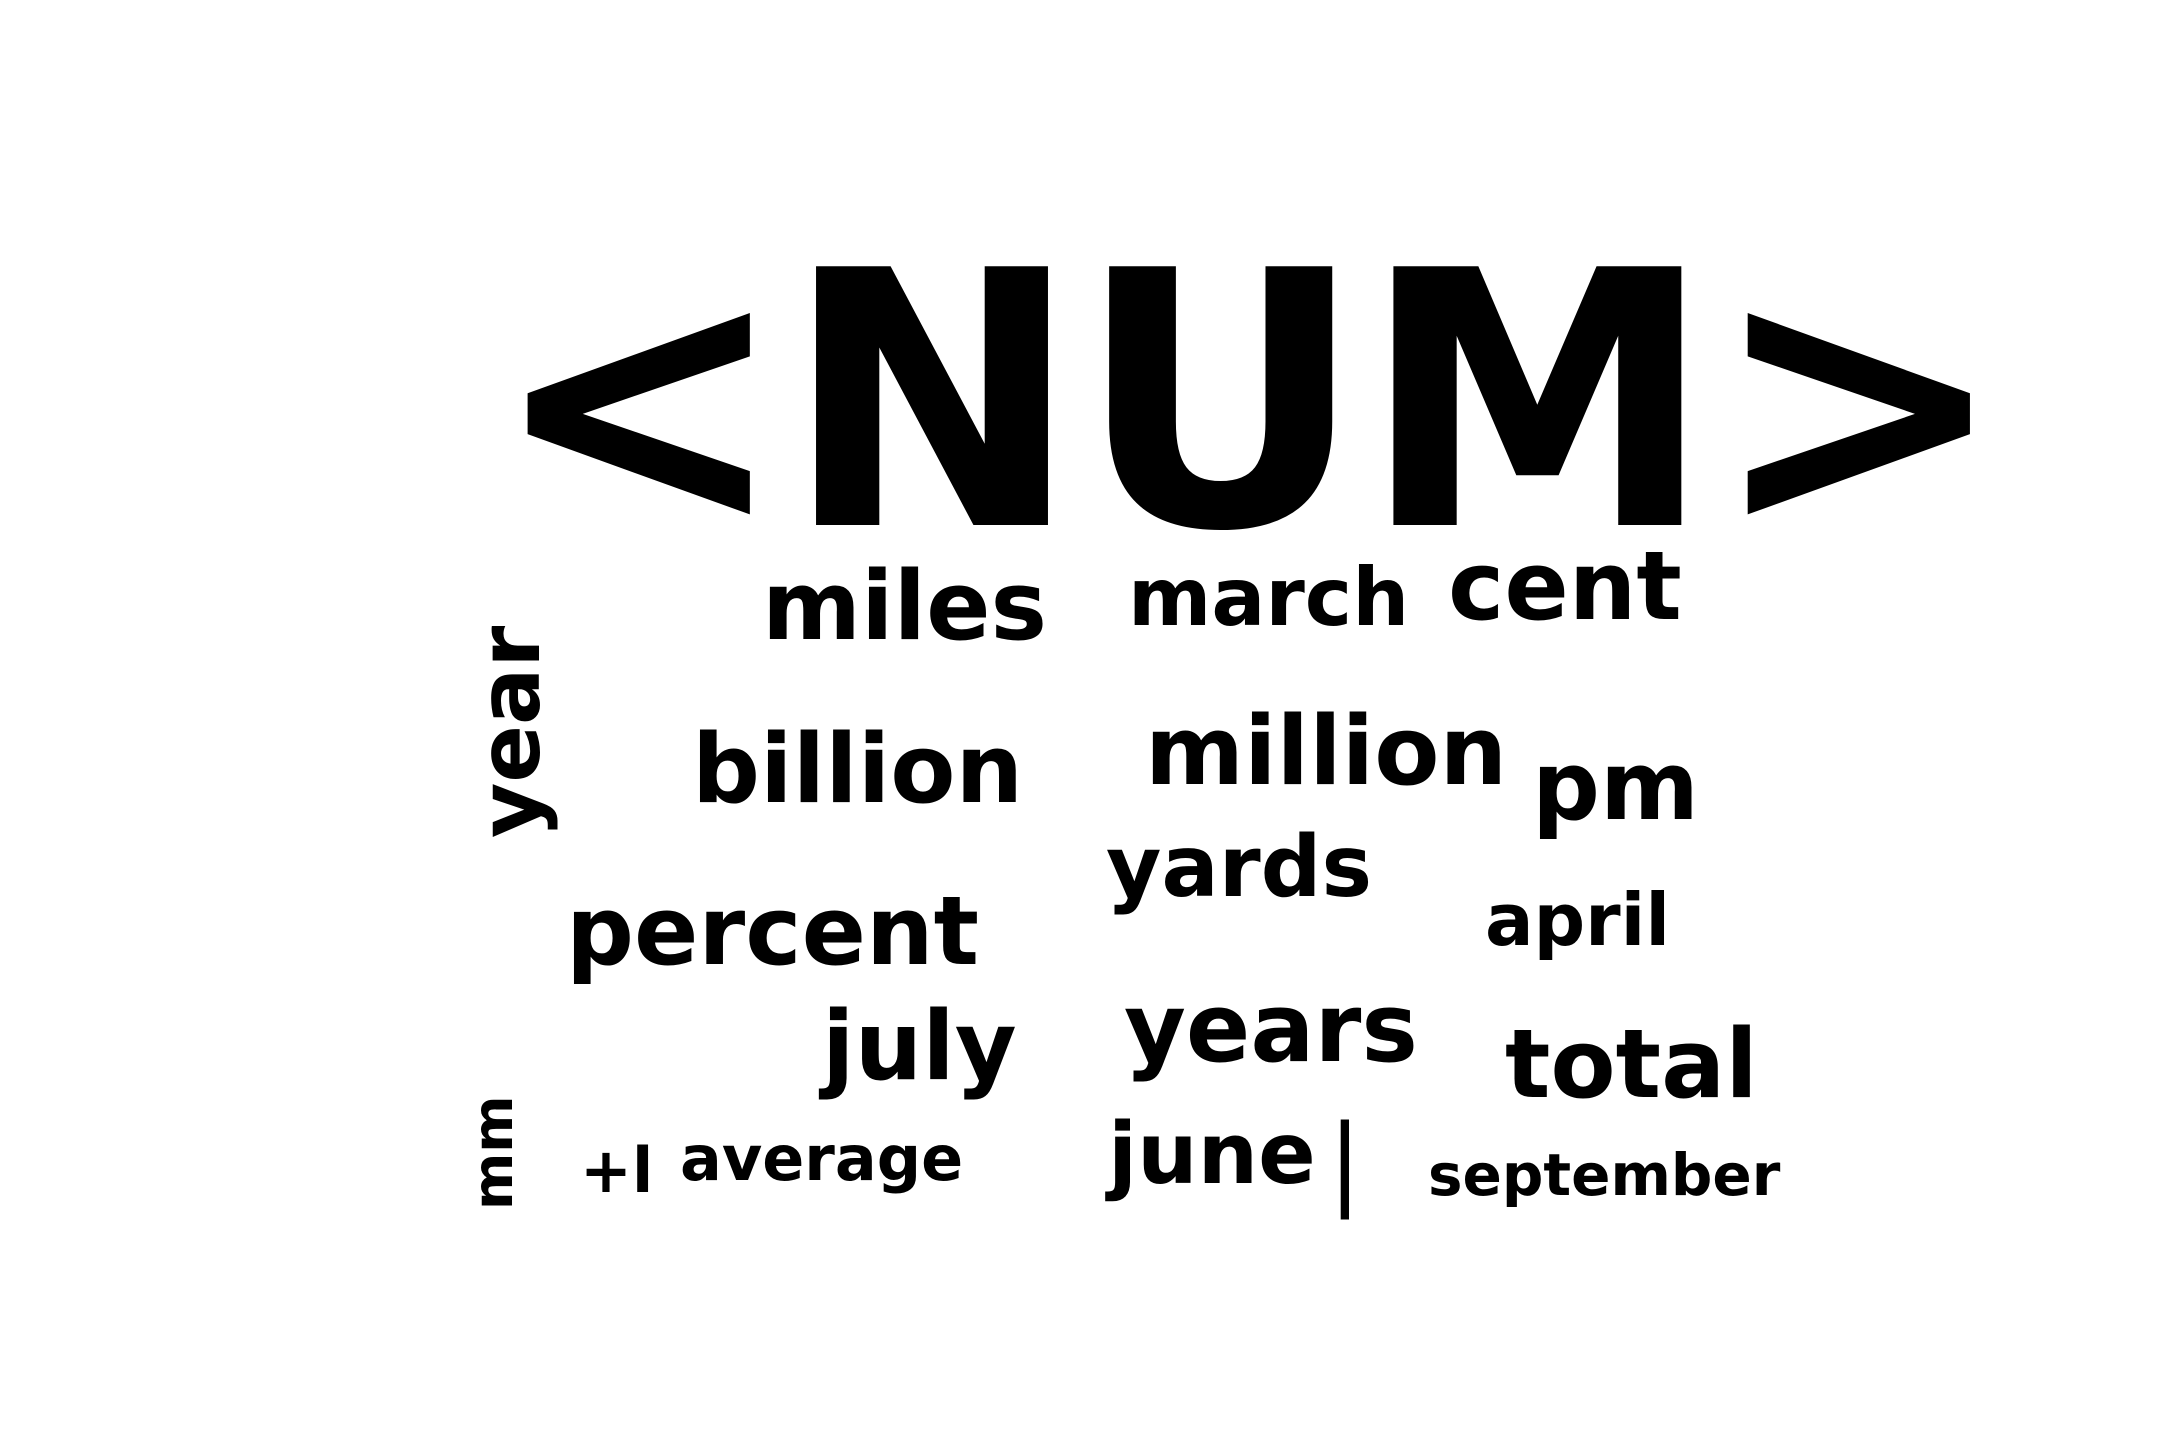 Image resolution: width=2160 pixels, height=1440 pixels. I want to click on word-mm: mm, so click(493, 1152).